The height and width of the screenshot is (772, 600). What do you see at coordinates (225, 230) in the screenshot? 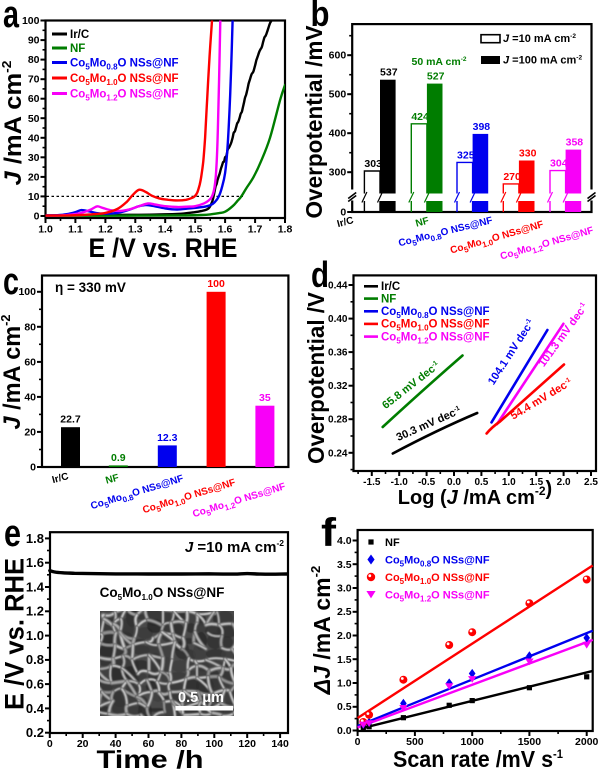
I see `svg-text: 1.6` at bounding box center [225, 230].